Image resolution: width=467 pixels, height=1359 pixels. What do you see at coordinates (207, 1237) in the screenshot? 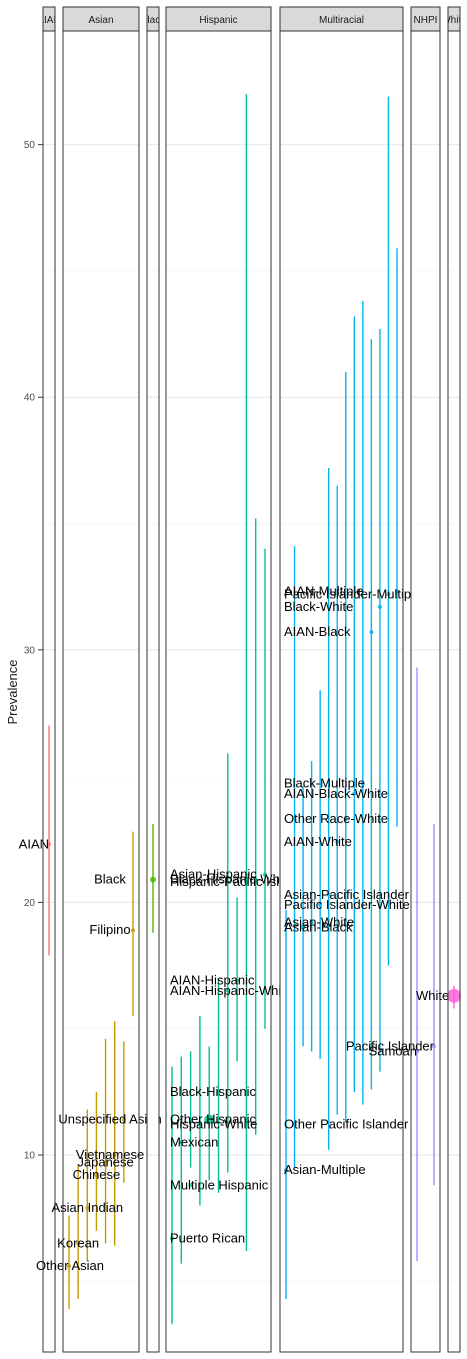
I see `point-label: Puerto Rican` at bounding box center [207, 1237].